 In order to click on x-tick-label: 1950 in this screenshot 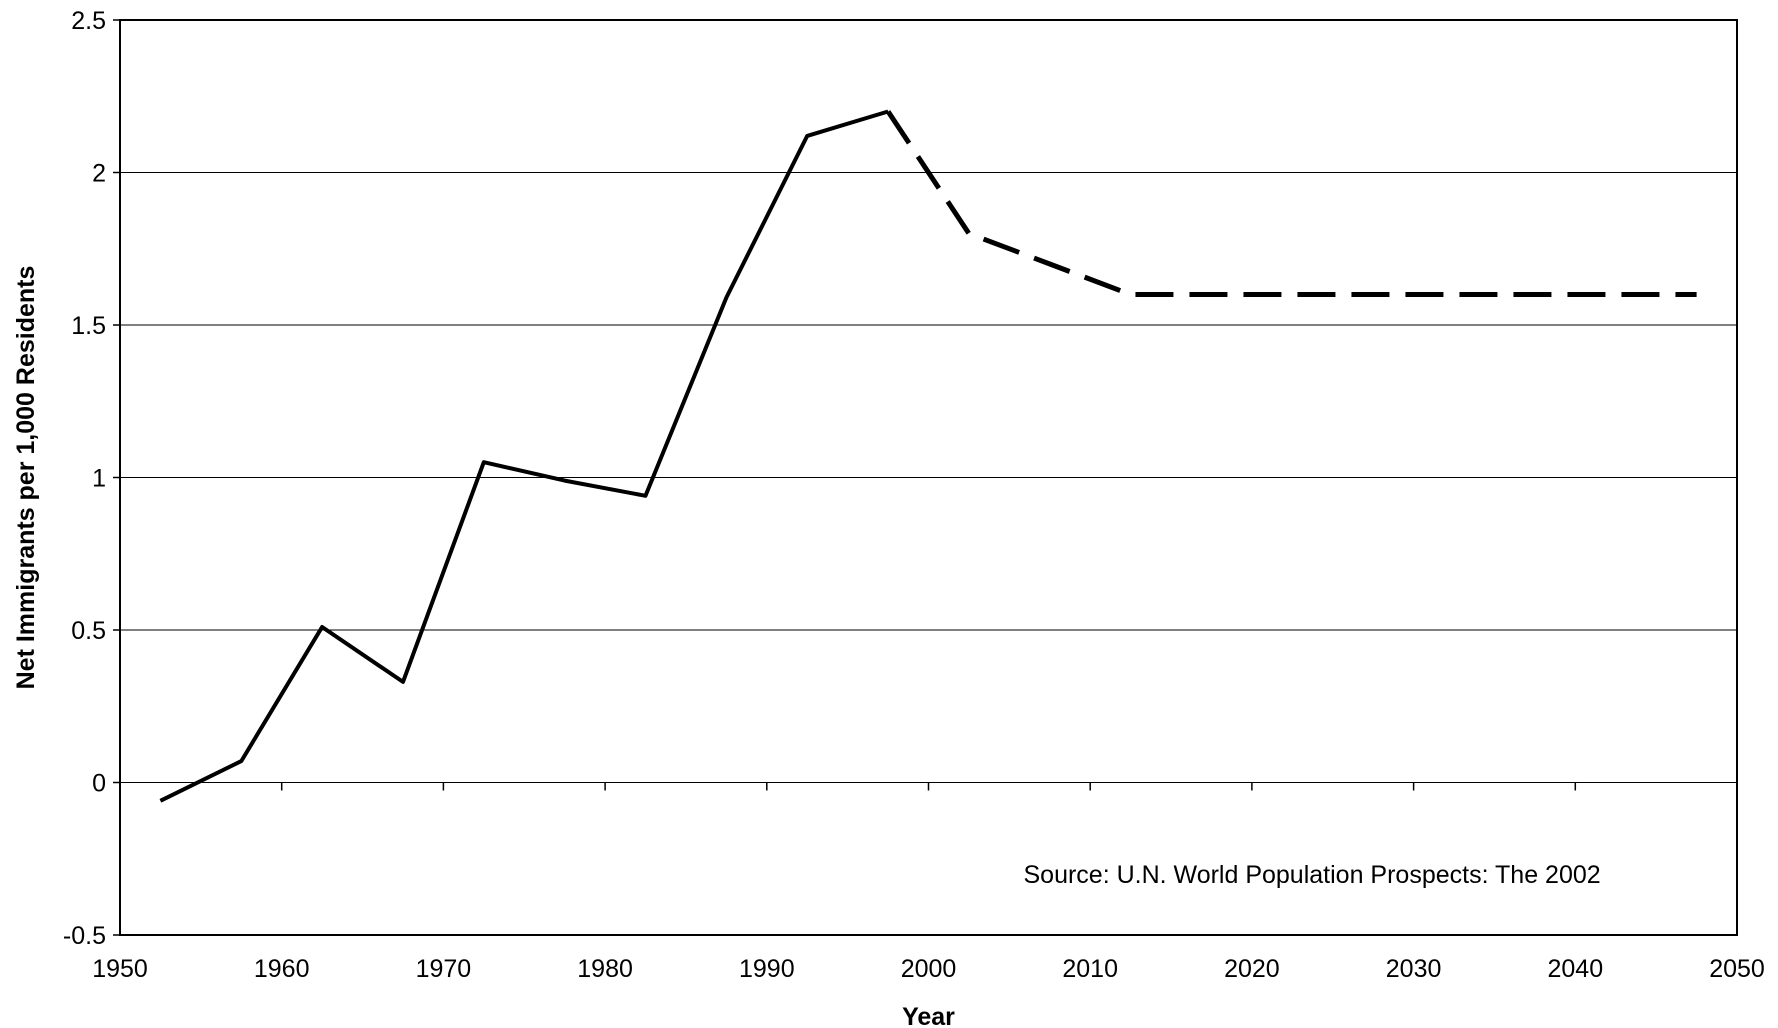, I will do `click(120, 969)`.